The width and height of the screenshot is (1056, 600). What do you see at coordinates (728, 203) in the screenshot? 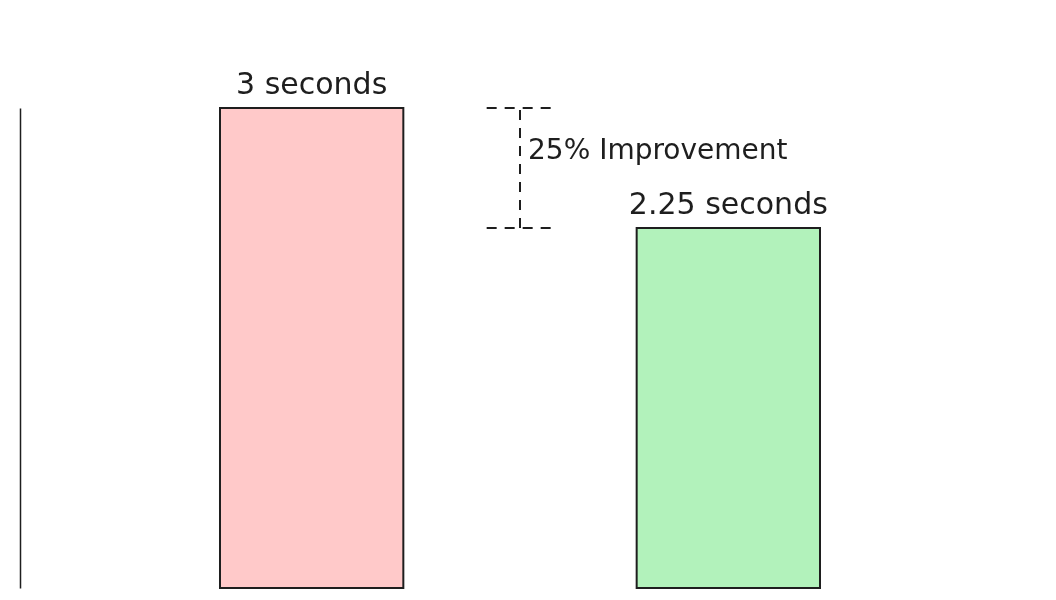
I see `data-label: 2.25 seconds` at bounding box center [728, 203].